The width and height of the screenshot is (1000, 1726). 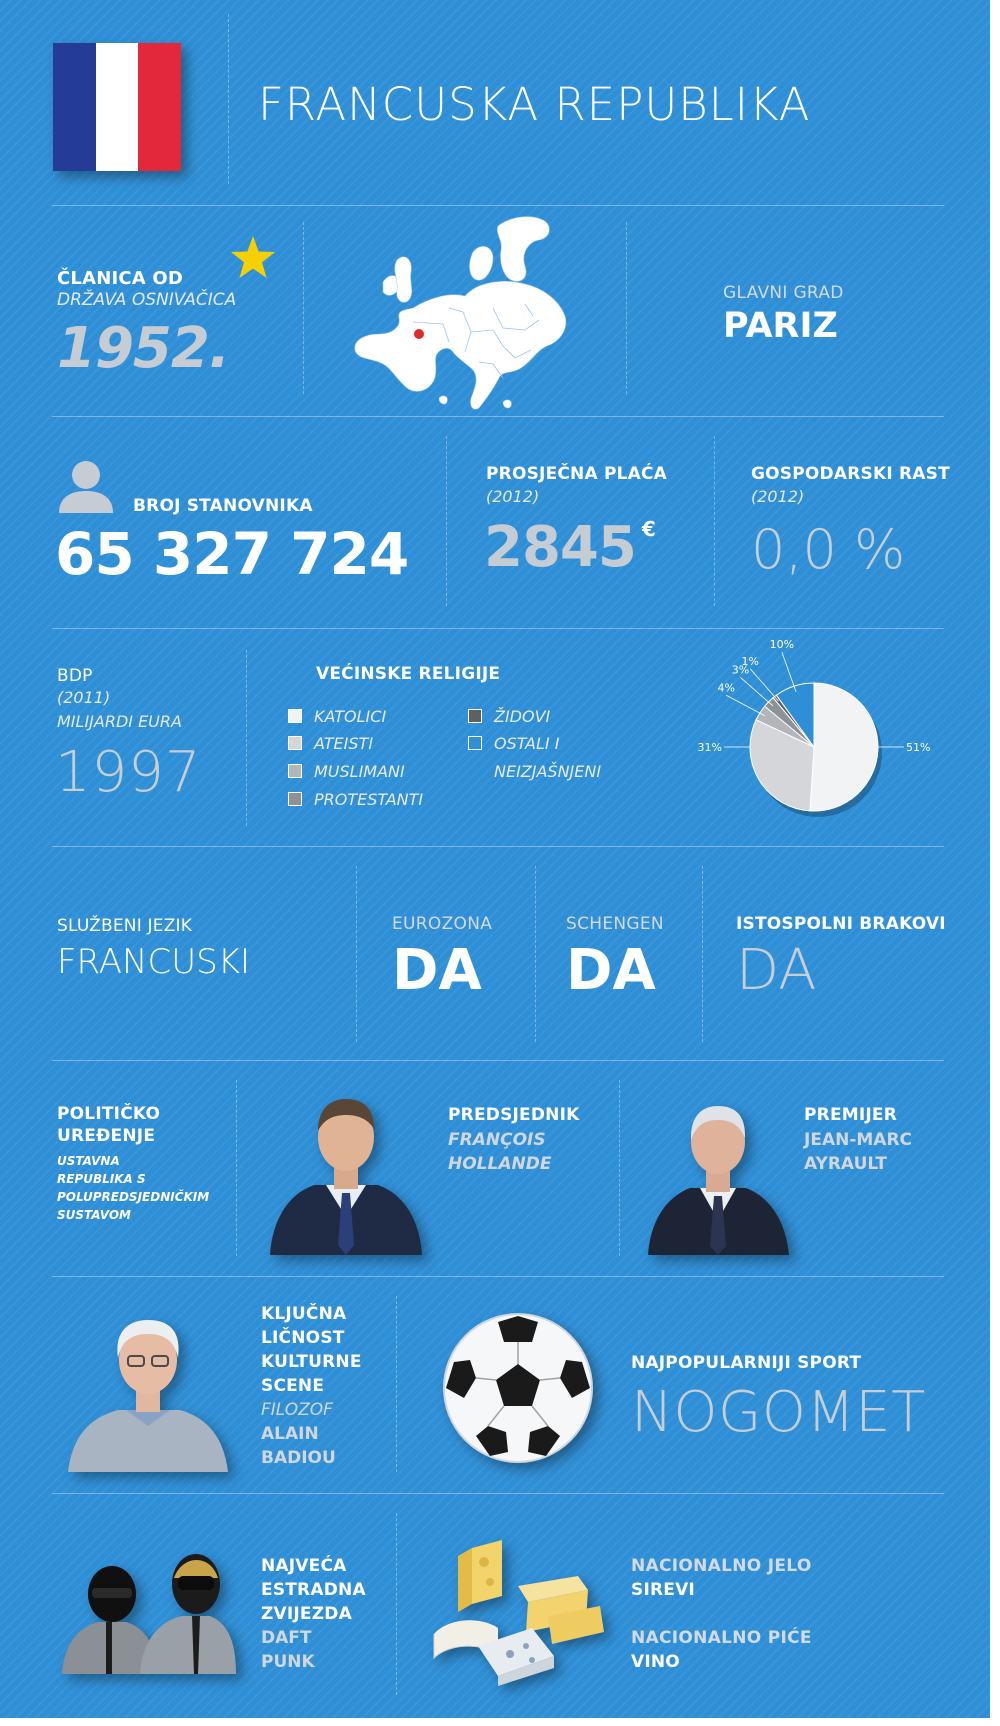 I want to click on drink-label: NACIONALNO PIĆE, so click(x=721, y=1638).